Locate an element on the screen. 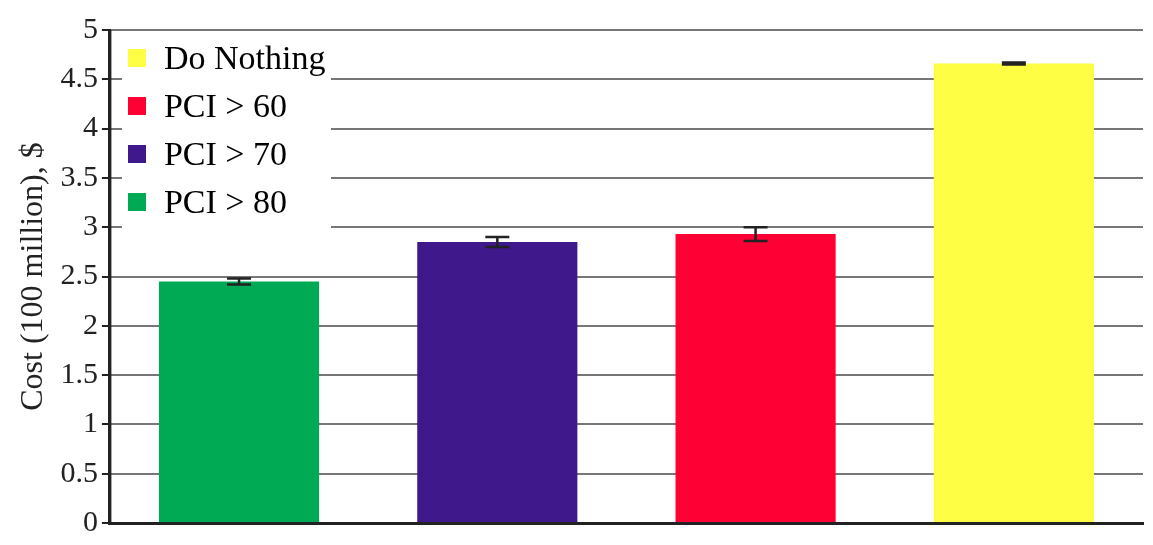 This screenshot has width=1153, height=545. y-tick-label: 0.5 is located at coordinates (79, 471).